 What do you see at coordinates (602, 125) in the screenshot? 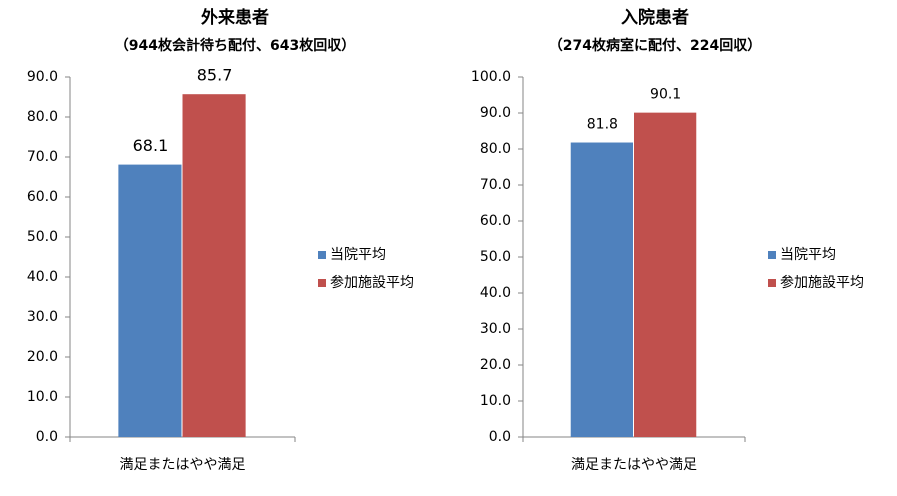
I see `data-label: 81.8` at bounding box center [602, 125].